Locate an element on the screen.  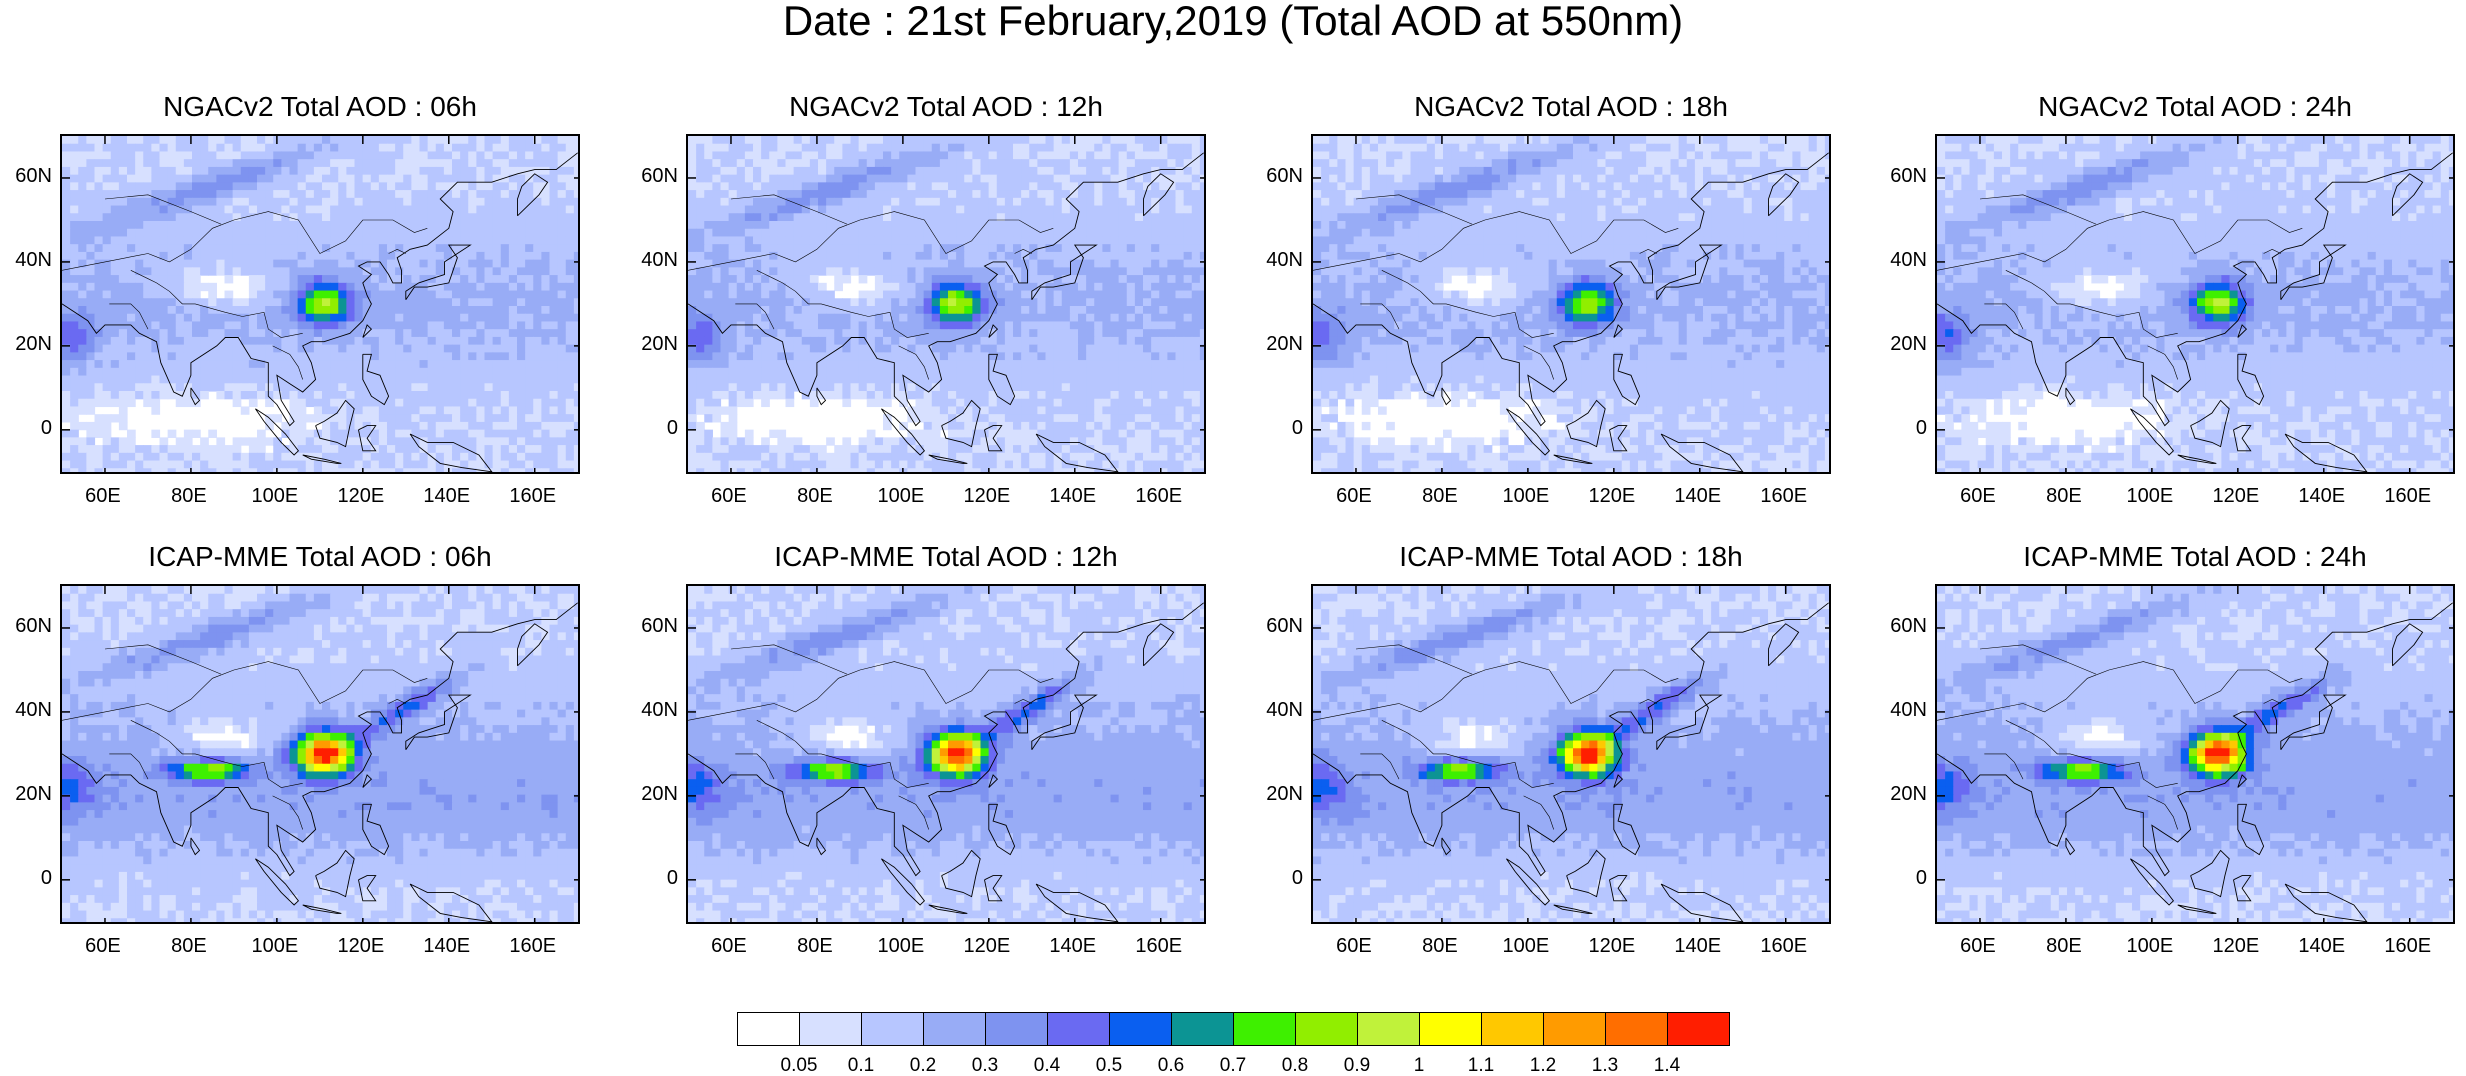
colorbar-label: 0.8 is located at coordinates (1295, 1066).